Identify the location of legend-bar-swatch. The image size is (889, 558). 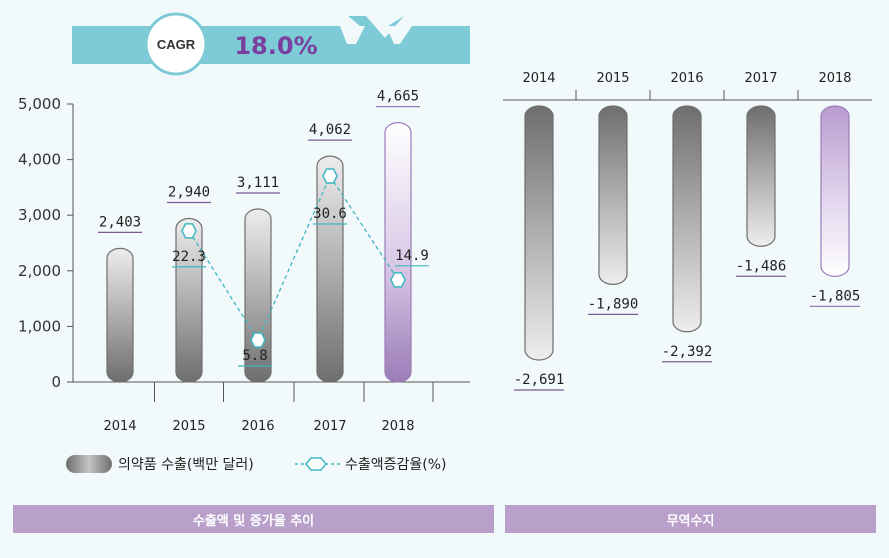
(89, 464).